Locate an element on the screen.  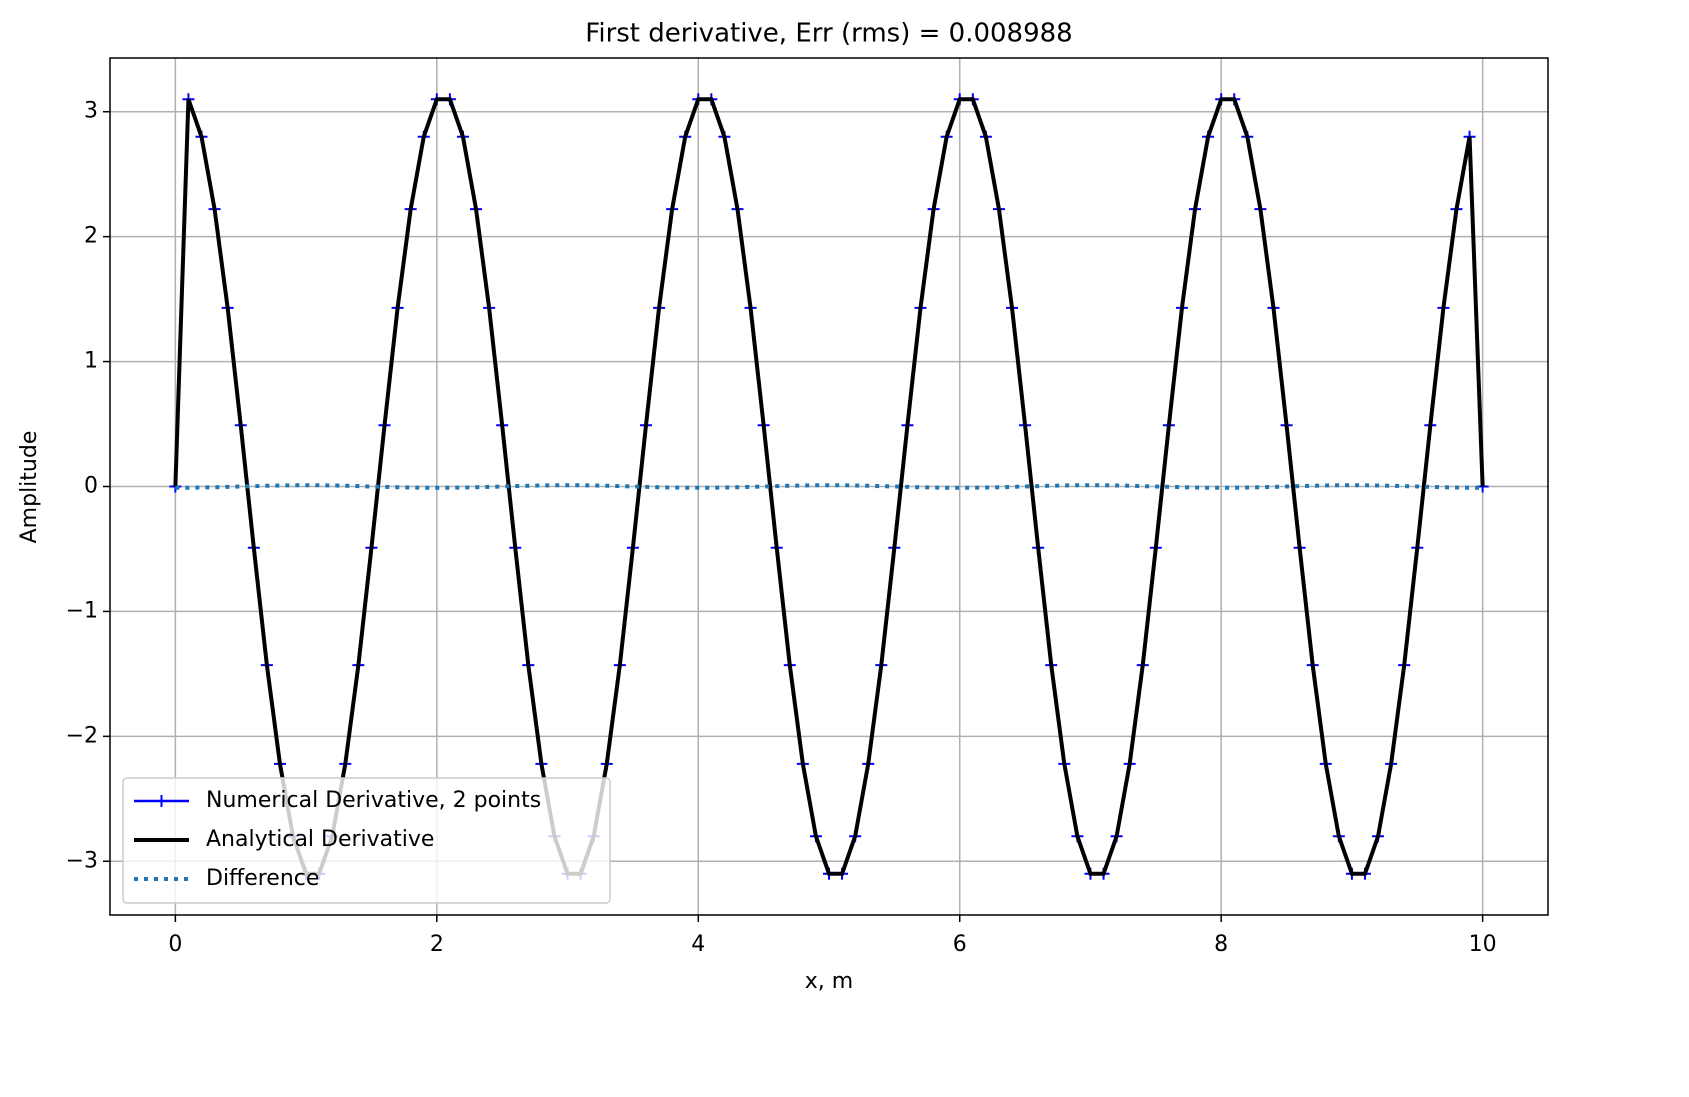
y-tick-label: 2 is located at coordinates (91, 236).